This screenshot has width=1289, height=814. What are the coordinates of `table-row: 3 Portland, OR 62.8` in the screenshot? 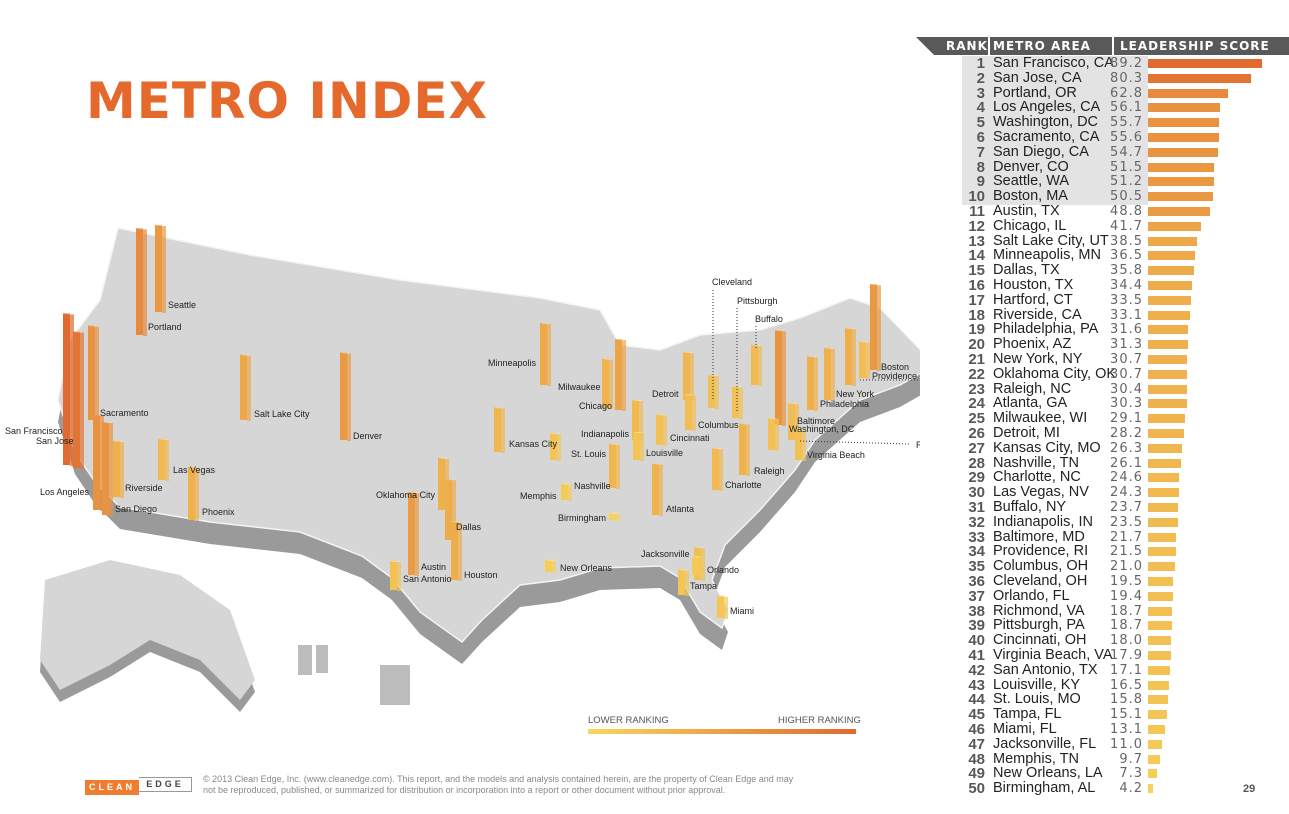 It's located at (644, 92).